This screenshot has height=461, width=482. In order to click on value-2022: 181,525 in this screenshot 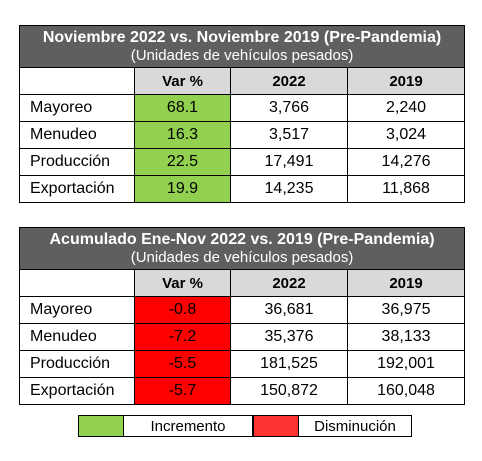, I will do `click(289, 364)`.